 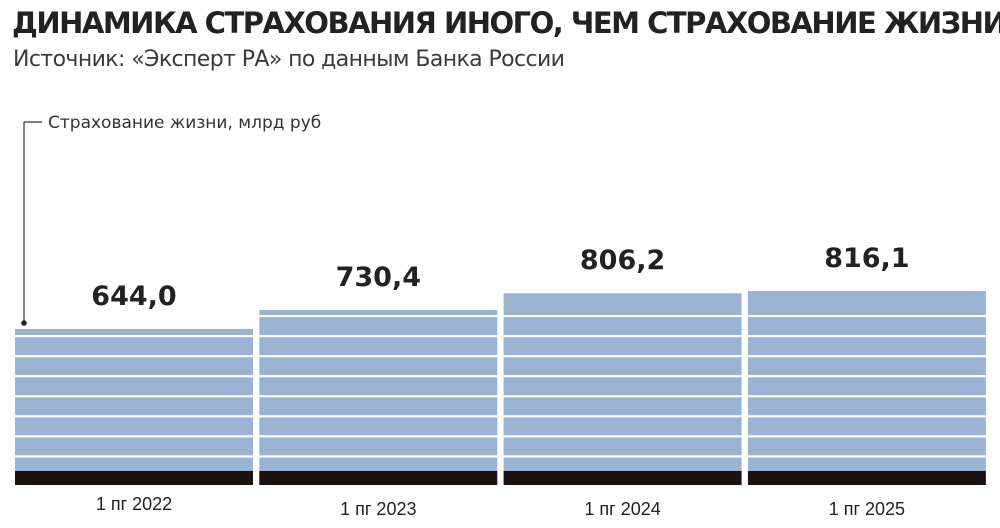 I want to click on value-label: 816,1, so click(x=866, y=258).